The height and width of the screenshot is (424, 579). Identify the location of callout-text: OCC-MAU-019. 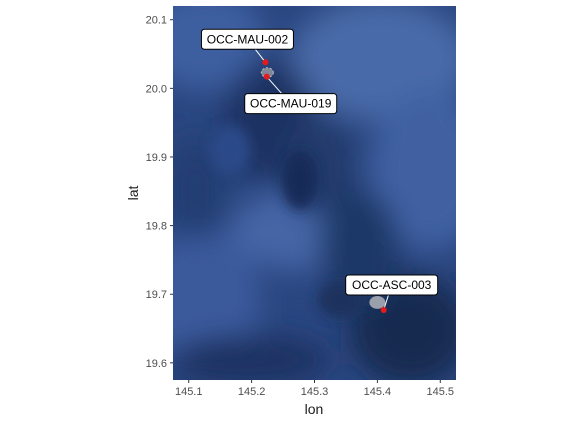
(291, 104).